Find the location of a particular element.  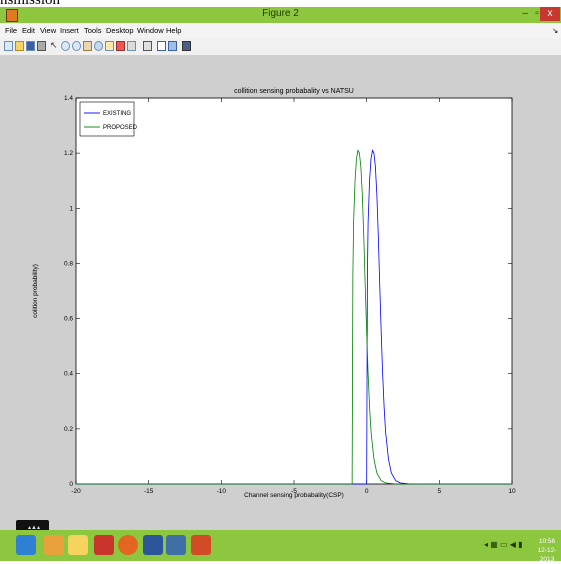

menu-desktop: Desktop is located at coordinates (120, 30).